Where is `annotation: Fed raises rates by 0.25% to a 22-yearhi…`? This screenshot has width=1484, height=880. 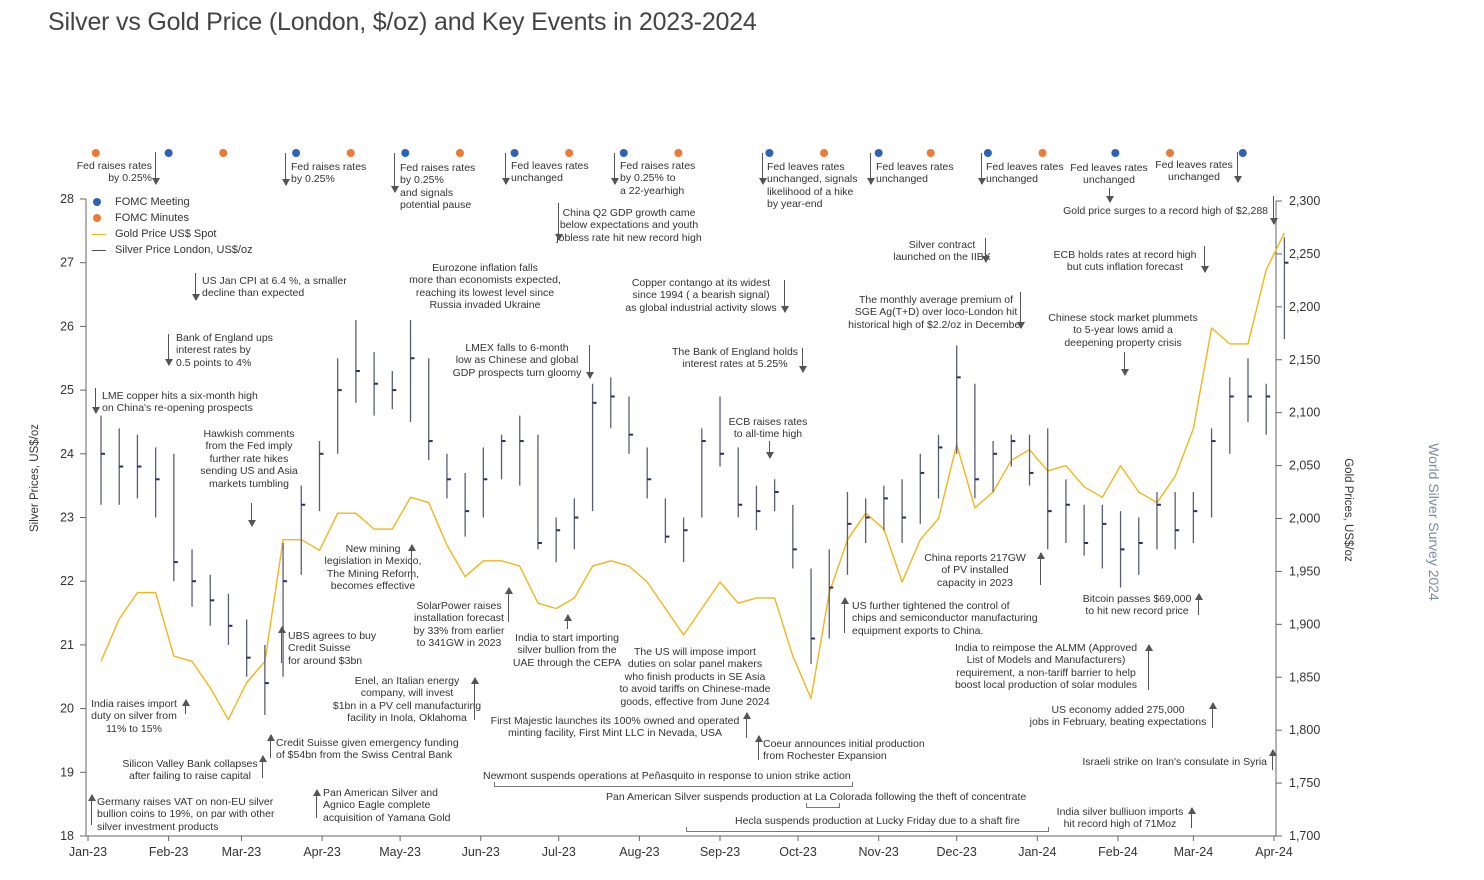
annotation: Fed raises rates by 0.25% to a 22-yearhi… is located at coordinates (658, 178).